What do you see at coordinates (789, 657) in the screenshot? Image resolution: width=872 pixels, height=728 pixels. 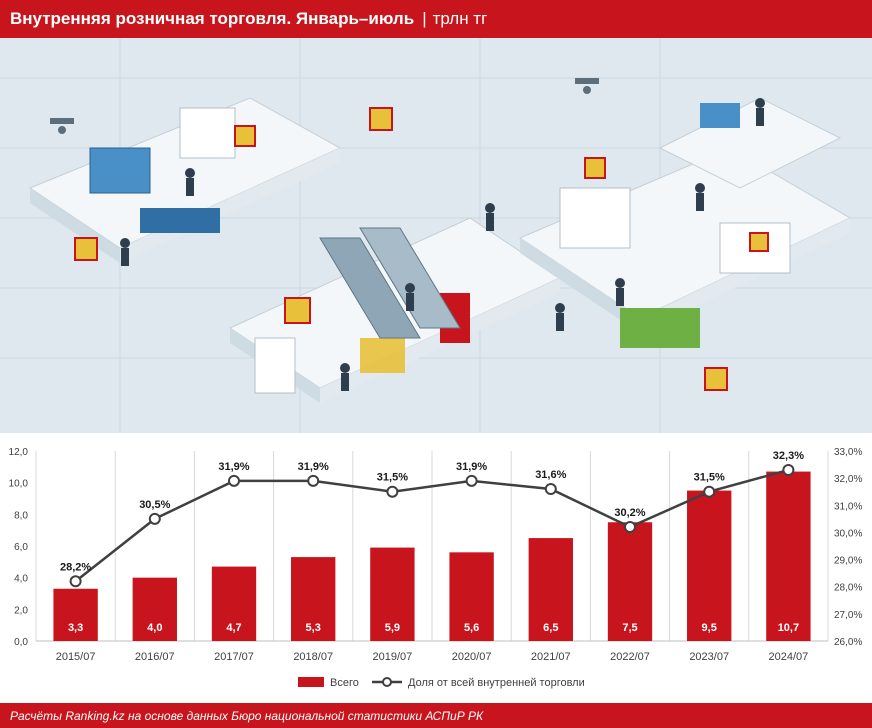 I see `x-tick-label: 2024/07` at bounding box center [789, 657].